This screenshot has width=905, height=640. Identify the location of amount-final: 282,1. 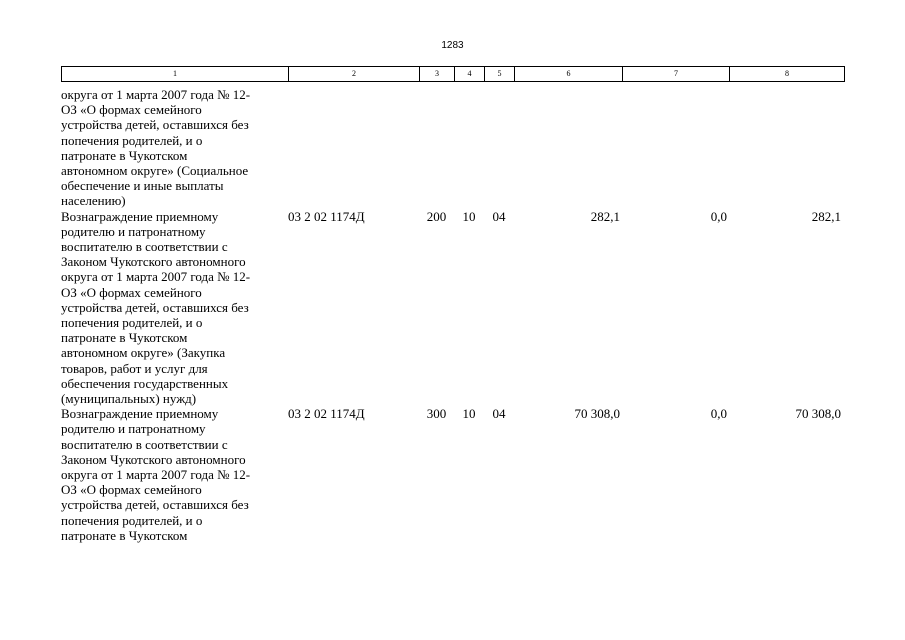
(826, 216).